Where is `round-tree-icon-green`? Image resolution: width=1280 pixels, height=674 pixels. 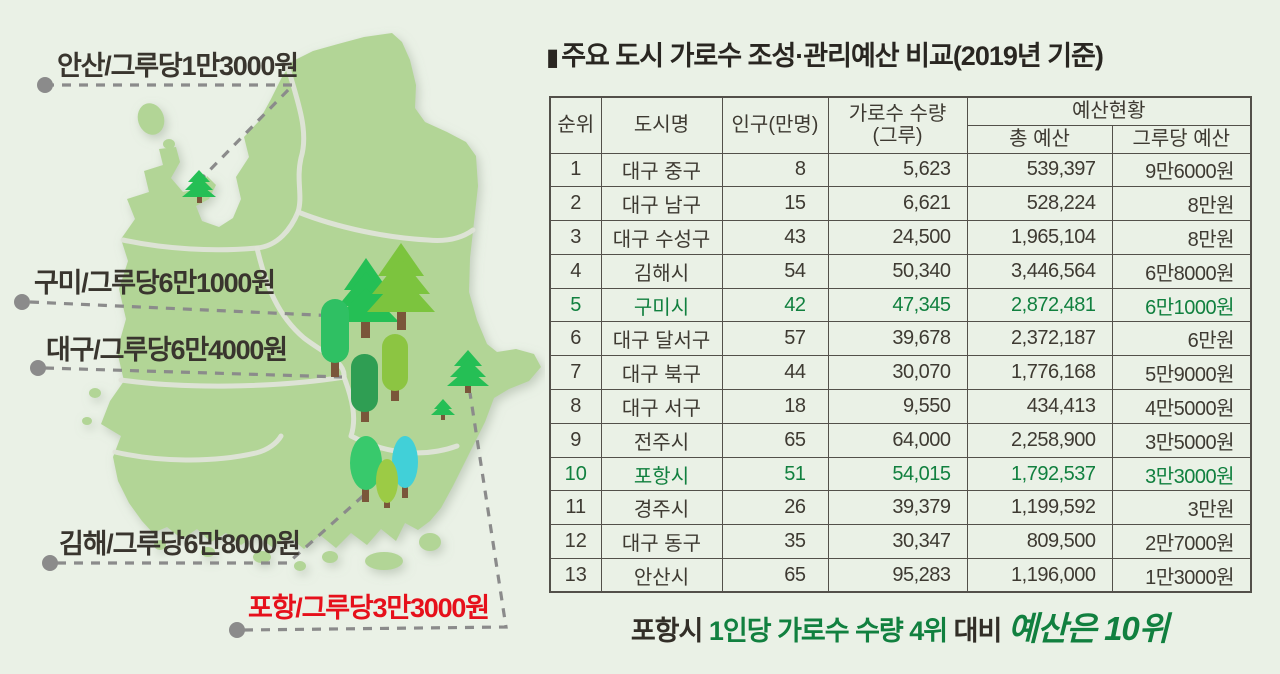
round-tree-icon-green is located at coordinates (335, 338).